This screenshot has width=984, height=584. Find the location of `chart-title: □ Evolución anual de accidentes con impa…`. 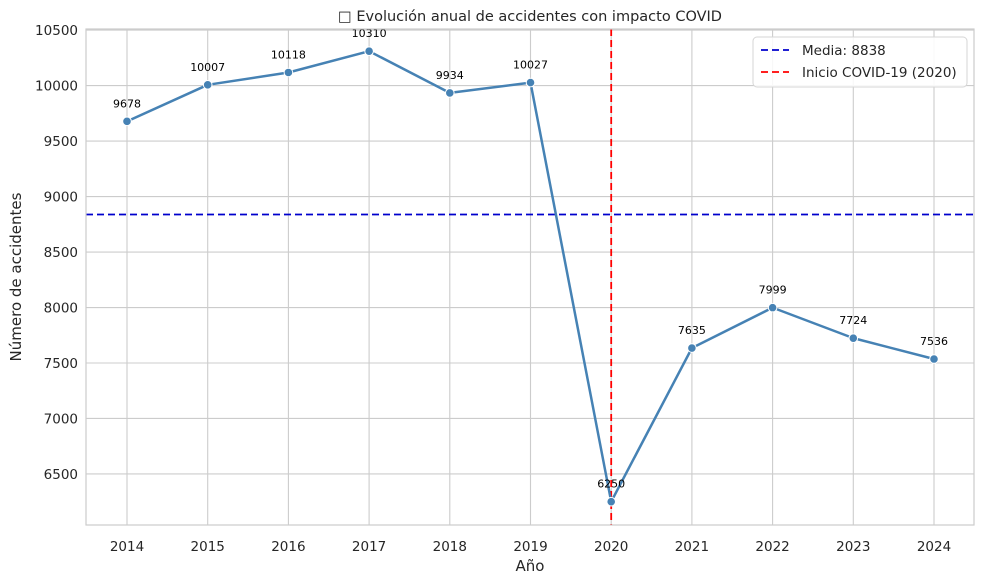

chart-title: □ Evolución anual de accidentes con impa… is located at coordinates (530, 17).